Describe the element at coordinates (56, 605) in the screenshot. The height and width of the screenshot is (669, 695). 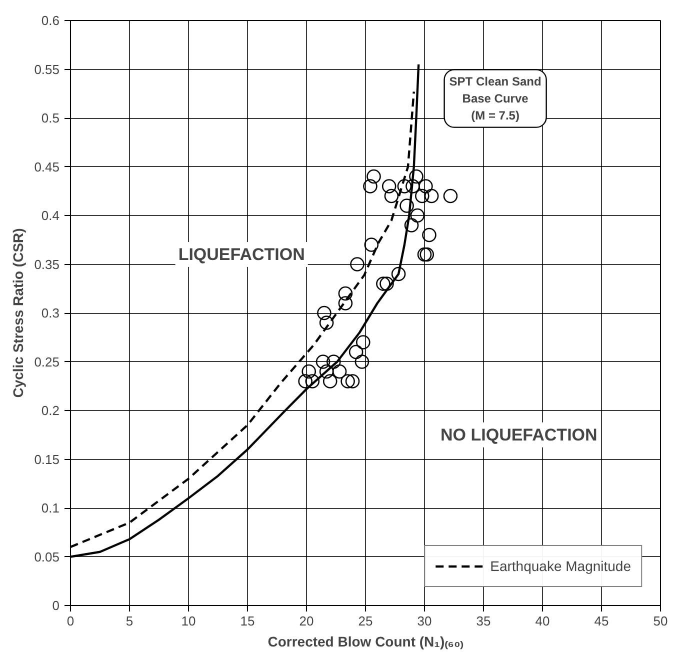
I see `y-tick-label: 0` at that location.